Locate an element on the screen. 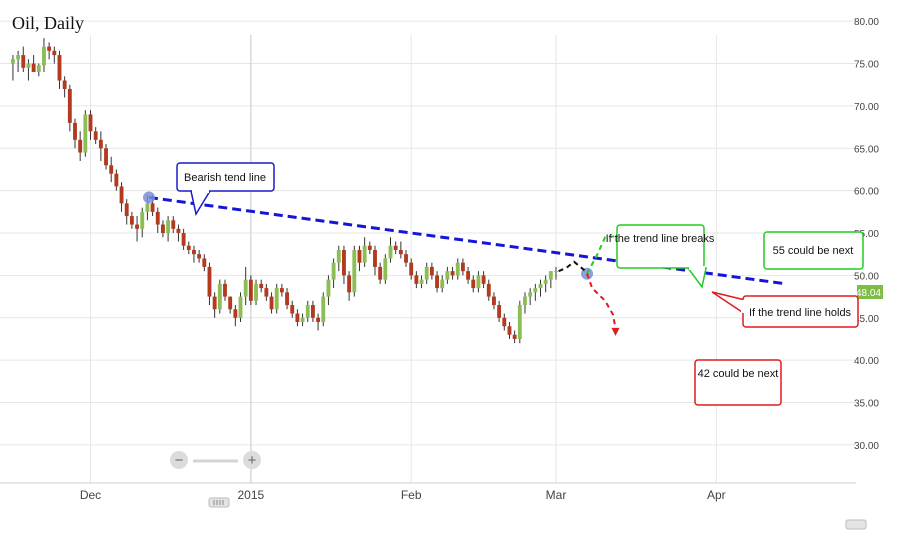 Image resolution: width=903 pixels, height=535 pixels. zoom-out-button is located at coordinates (179, 460).